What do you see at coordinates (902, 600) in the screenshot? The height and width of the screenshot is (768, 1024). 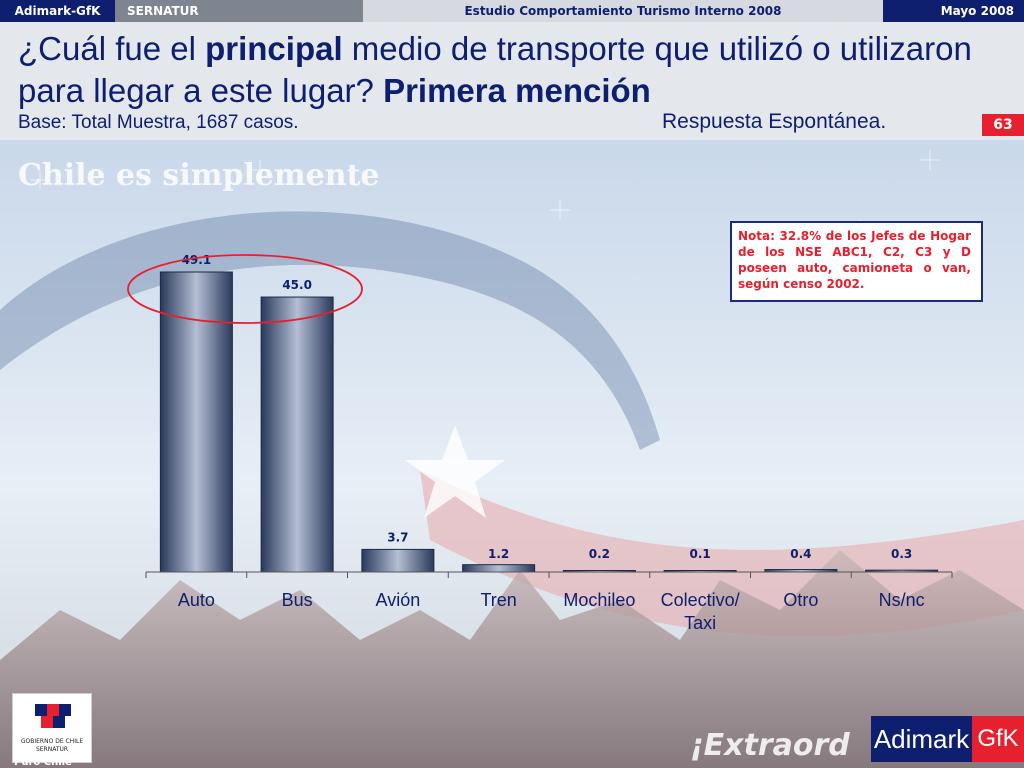 I see `category-label: Ns/nc` at bounding box center [902, 600].